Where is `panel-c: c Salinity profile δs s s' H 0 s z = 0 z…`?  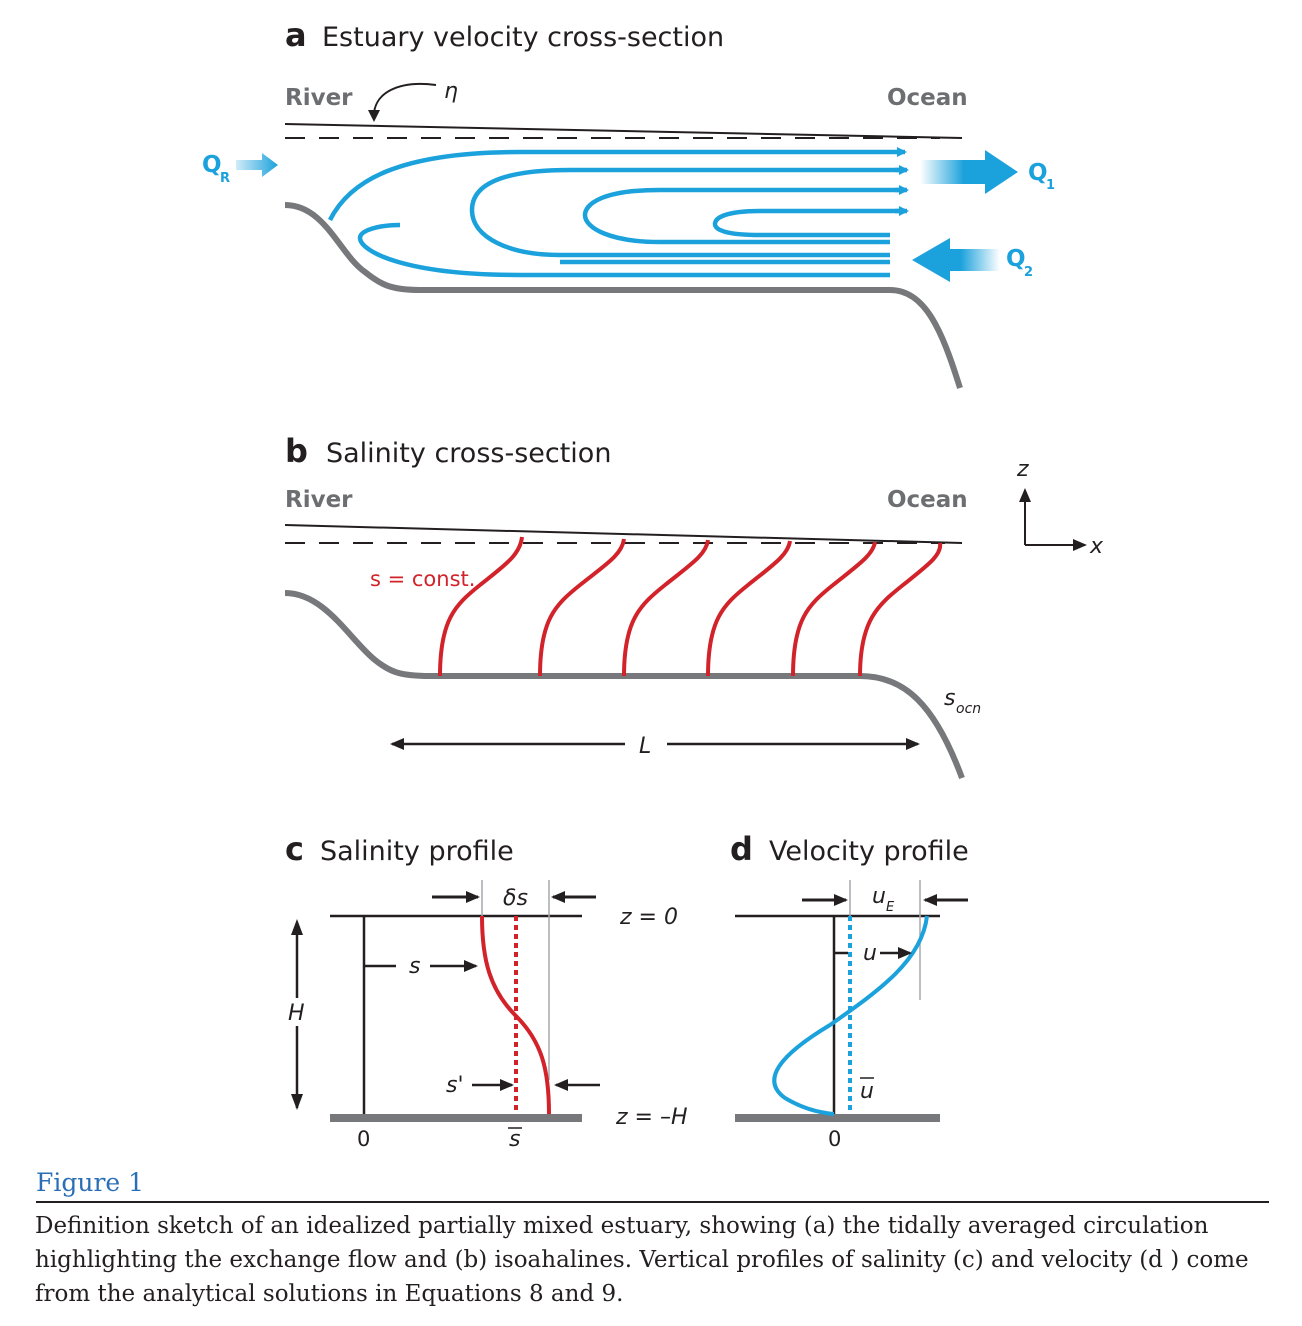
panel-c: c Salinity profile δs s s' H 0 s z = 0 z… is located at coordinates (486, 991).